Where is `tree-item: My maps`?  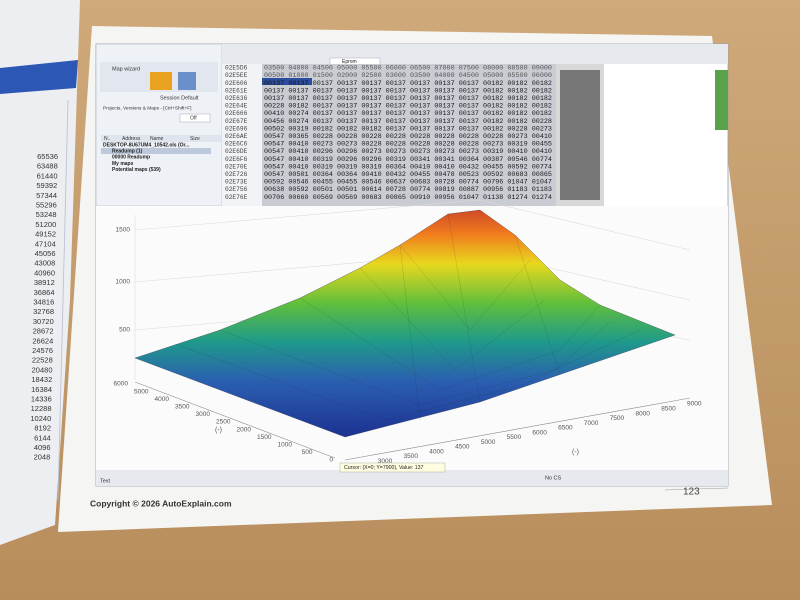 tree-item: My maps is located at coordinates (123, 164).